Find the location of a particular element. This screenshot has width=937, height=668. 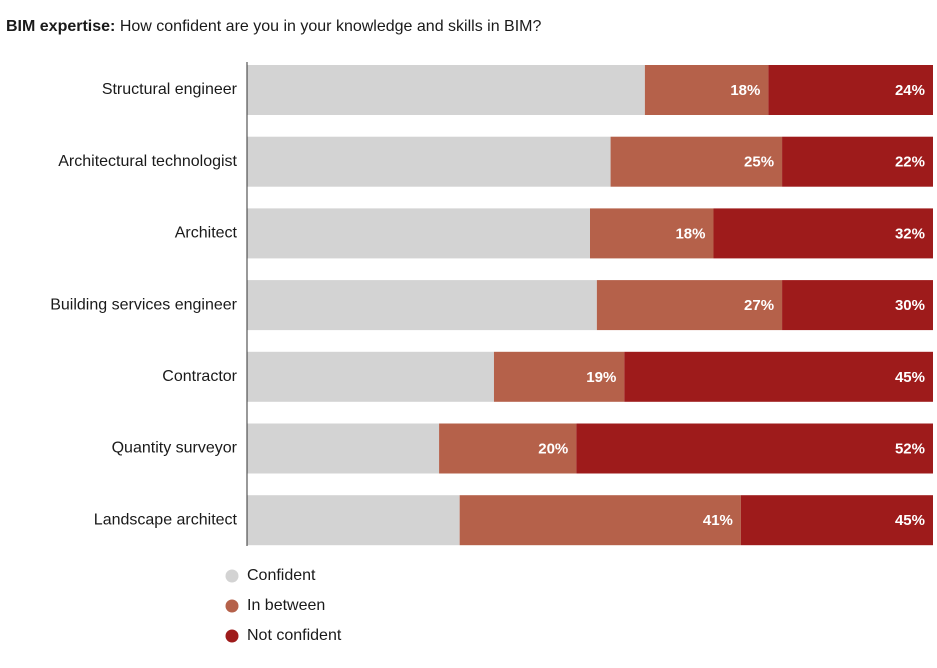

y-tick-label: Quantity surveyor is located at coordinates (175, 448).